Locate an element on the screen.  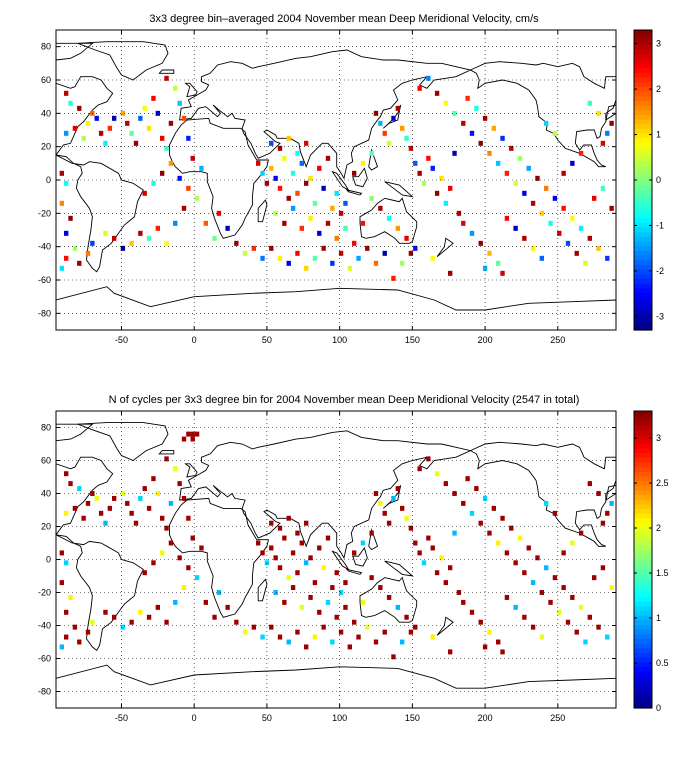
colorbar-tick-label: 2.5 is located at coordinates (662, 483).